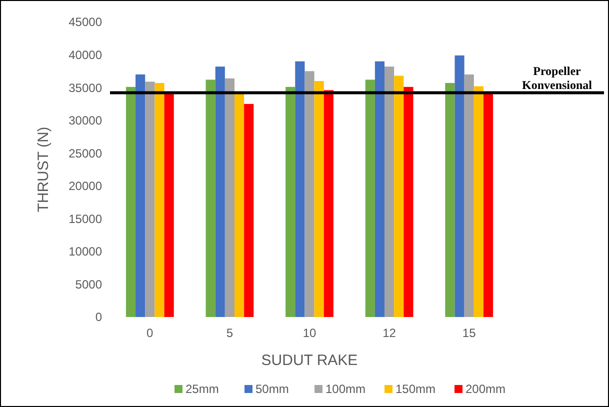 This screenshot has width=609, height=407. What do you see at coordinates (43, 169) in the screenshot?
I see `y-axis-title: THRUST (N)` at bounding box center [43, 169].